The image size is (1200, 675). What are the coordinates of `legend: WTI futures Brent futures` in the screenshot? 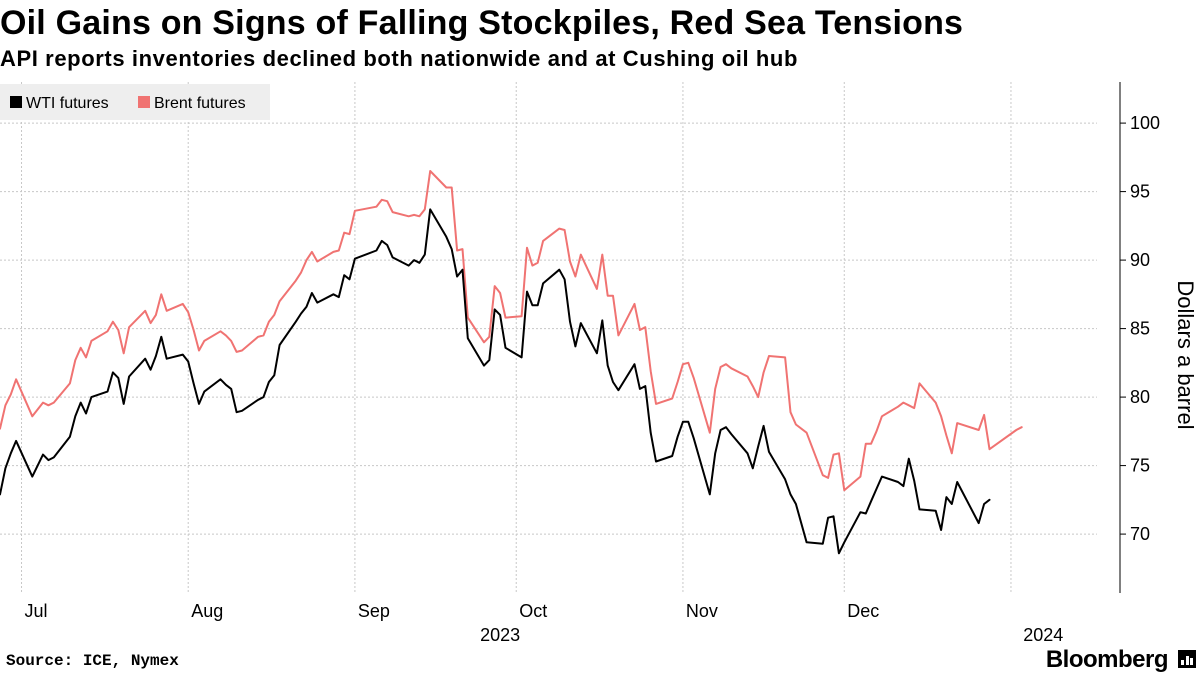 It's located at (135, 102).